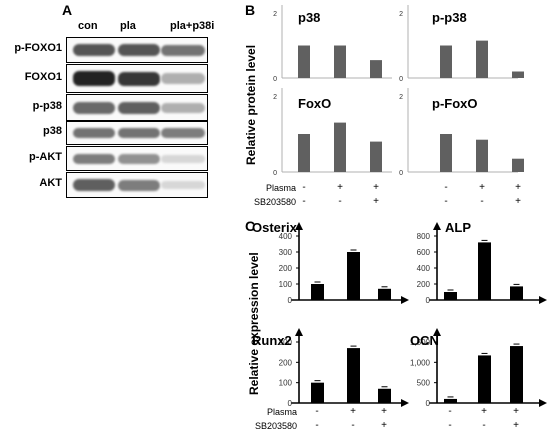  I want to click on panel-a-letter: A, so click(67, 10).